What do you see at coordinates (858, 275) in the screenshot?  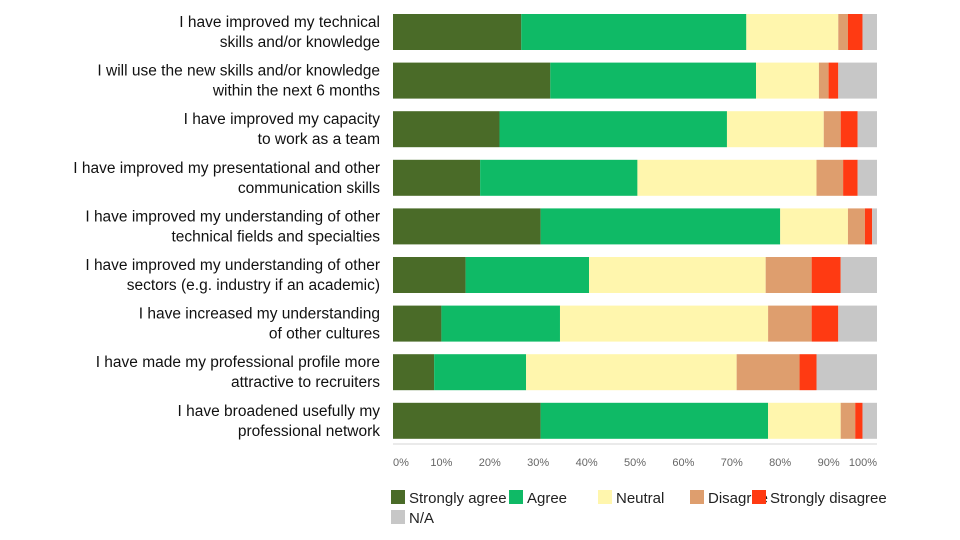 I see `bar-segment-6-n-a` at bounding box center [858, 275].